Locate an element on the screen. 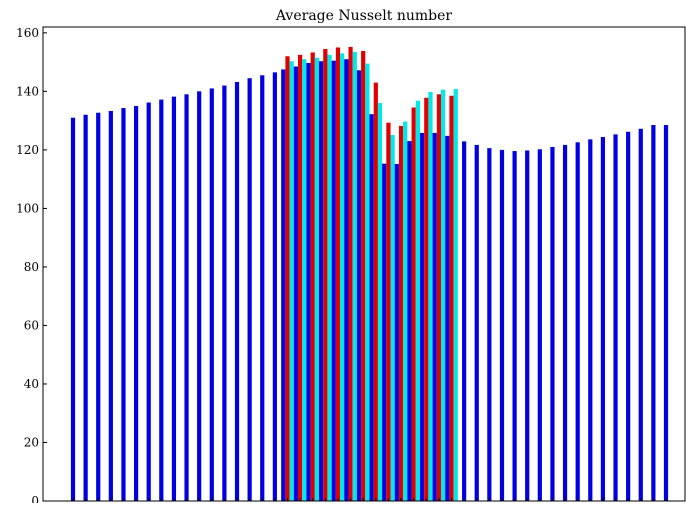 This screenshot has width=686, height=508. y-tick-label: 80 is located at coordinates (31, 267).